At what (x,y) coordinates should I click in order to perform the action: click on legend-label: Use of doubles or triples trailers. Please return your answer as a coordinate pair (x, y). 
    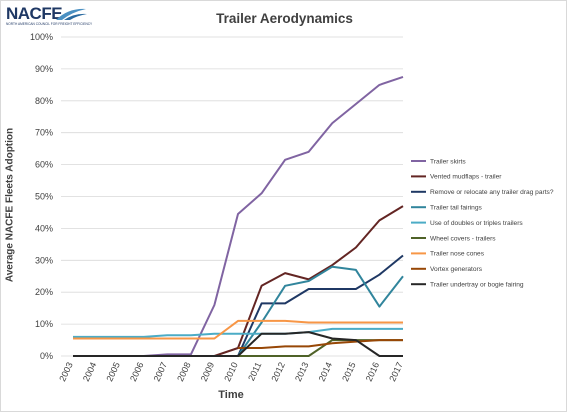
    Looking at the image, I should click on (476, 223).